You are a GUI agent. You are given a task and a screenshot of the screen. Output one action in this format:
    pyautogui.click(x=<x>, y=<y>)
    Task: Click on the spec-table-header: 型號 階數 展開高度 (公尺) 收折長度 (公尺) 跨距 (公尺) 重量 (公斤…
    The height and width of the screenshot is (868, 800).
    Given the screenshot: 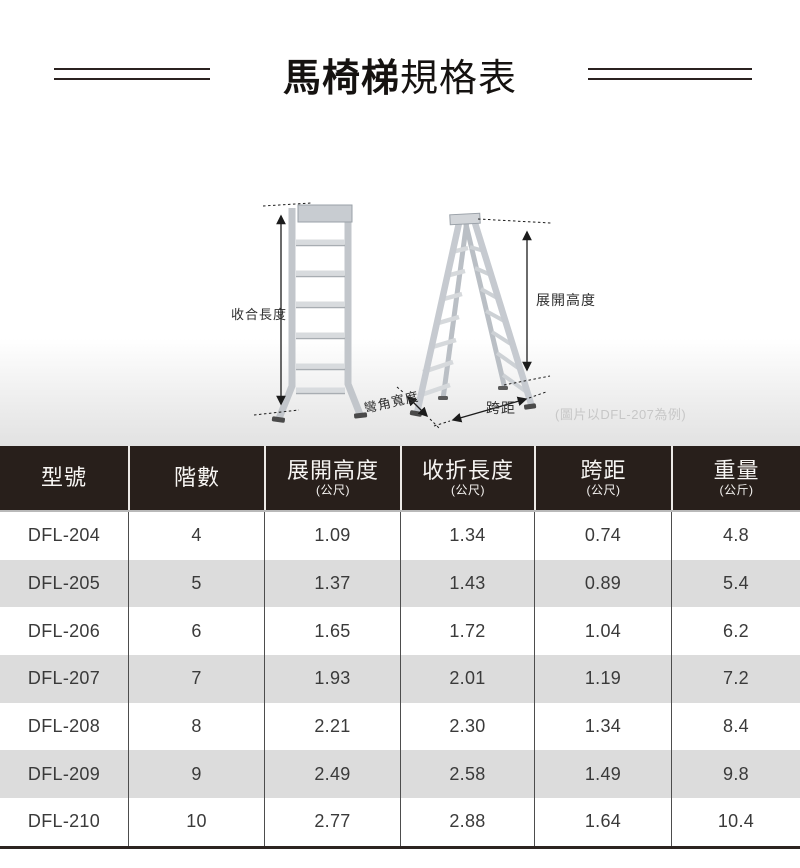 What is the action you would take?
    pyautogui.click(x=400, y=479)
    